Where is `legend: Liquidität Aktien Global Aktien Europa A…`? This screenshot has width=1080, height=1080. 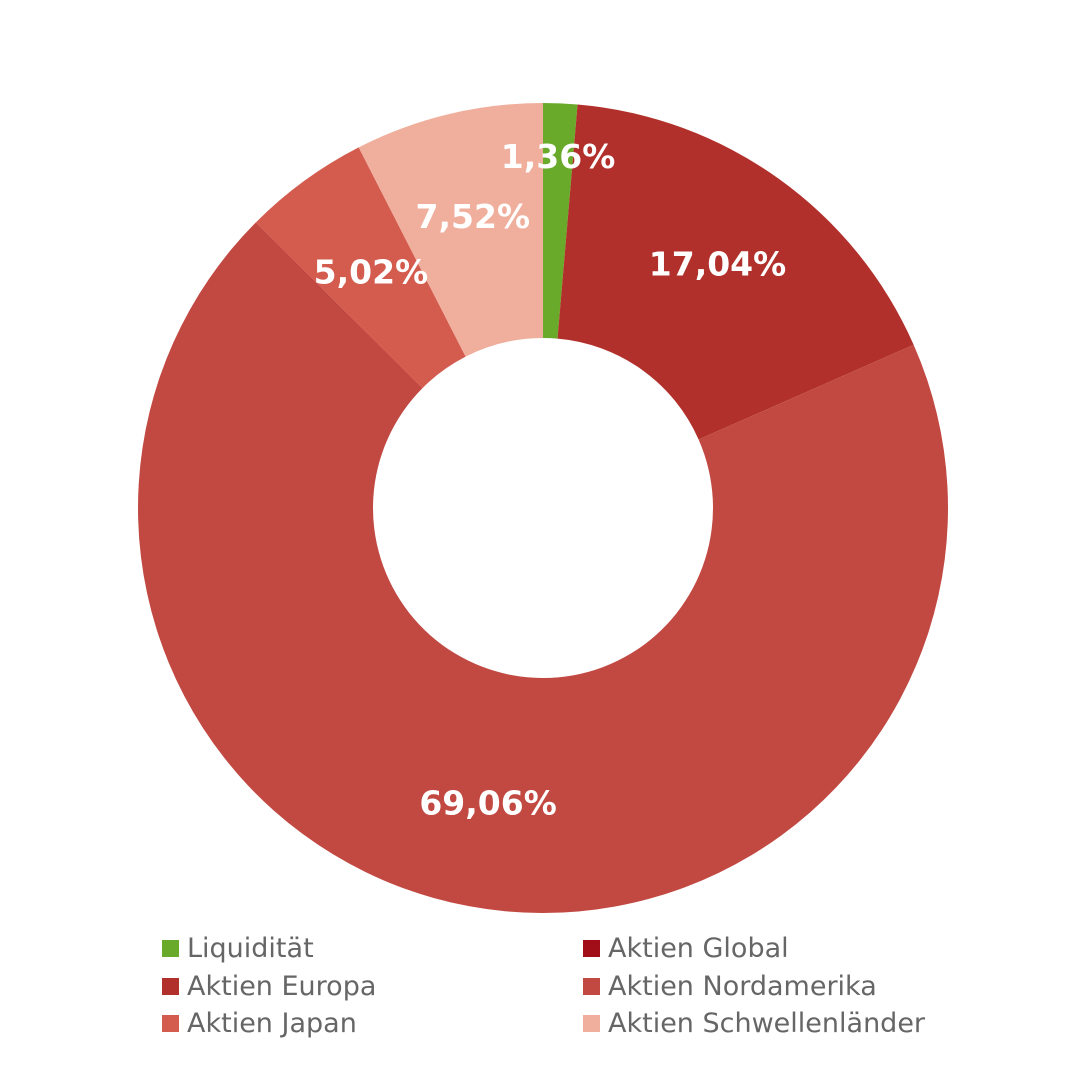
legend: Liquidität Aktien Global Aktien Europa A… is located at coordinates (572, 990).